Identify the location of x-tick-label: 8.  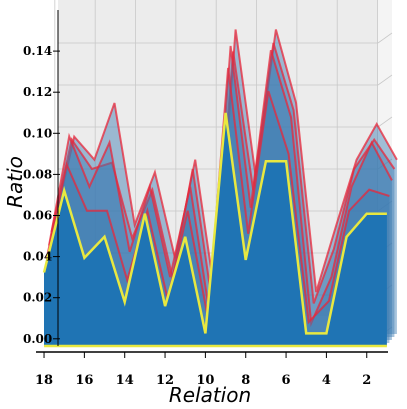
(245, 380).